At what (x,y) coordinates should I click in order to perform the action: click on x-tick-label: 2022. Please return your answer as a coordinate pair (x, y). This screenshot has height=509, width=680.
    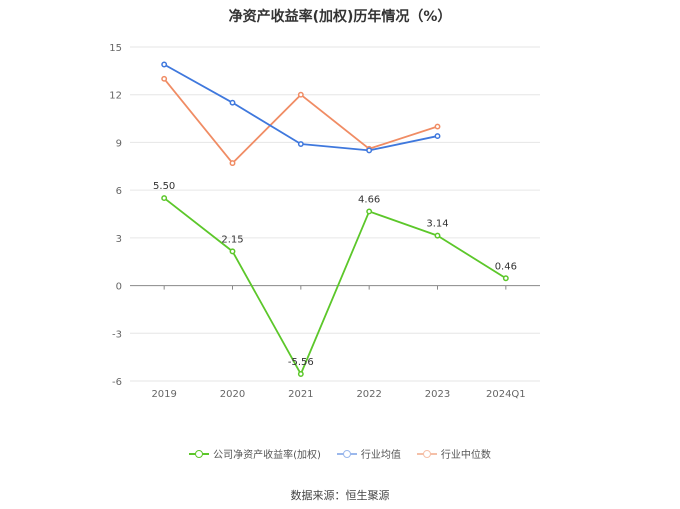
    Looking at the image, I should click on (368, 394).